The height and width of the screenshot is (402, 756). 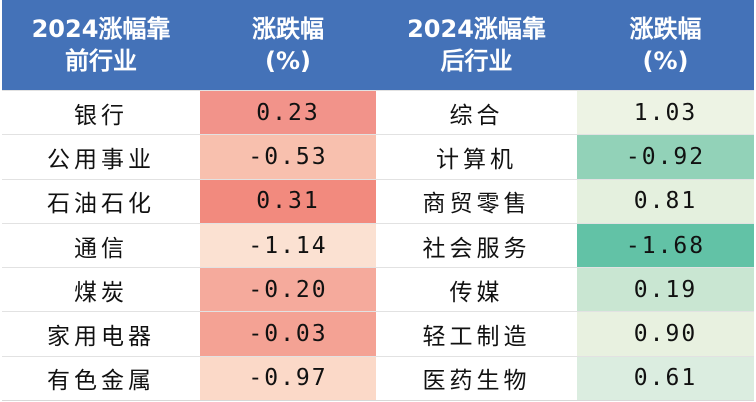 I want to click on bottom-industry-change: 0.81, so click(x=665, y=200).